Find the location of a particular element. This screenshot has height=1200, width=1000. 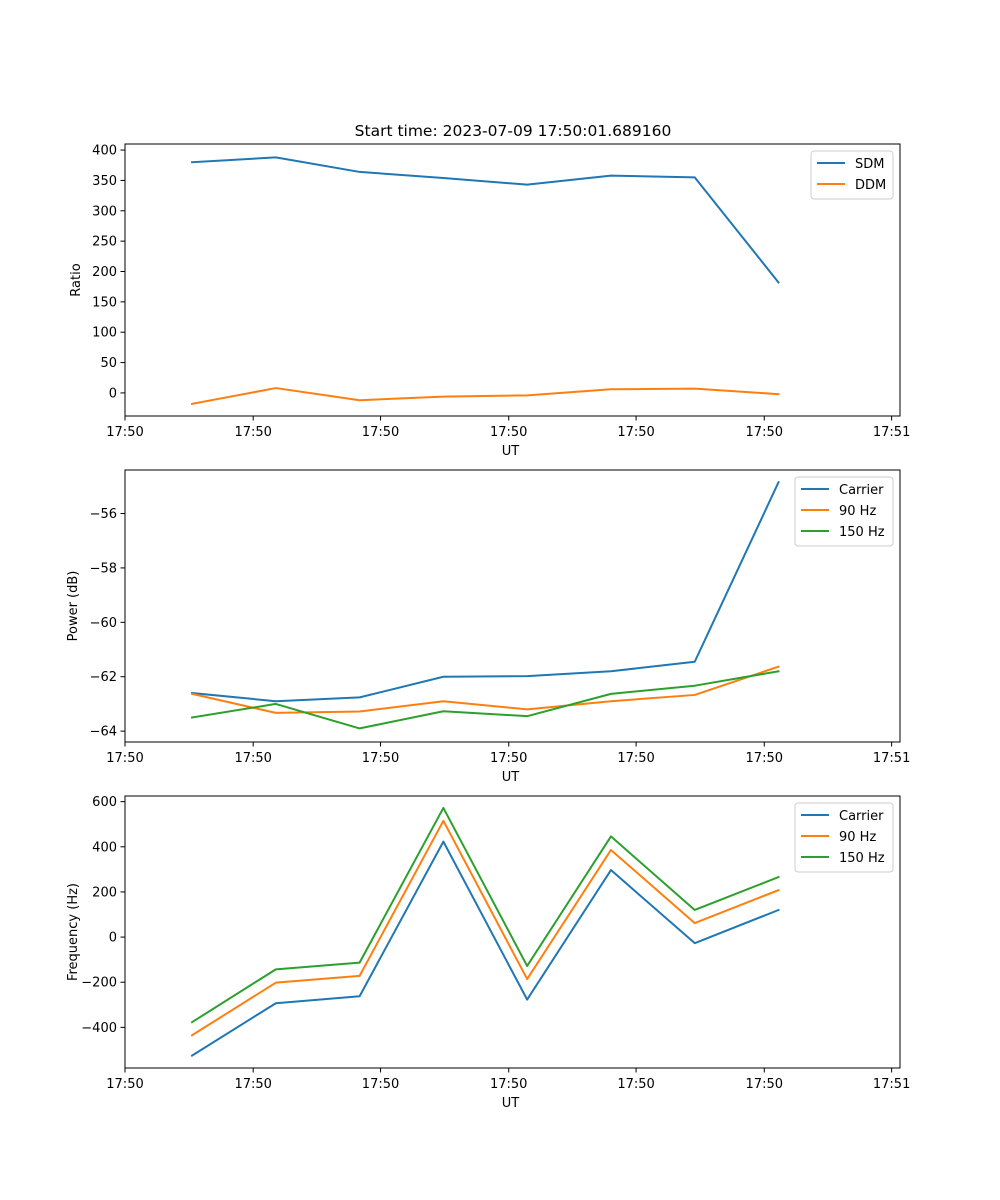

y-axis-label: Power (dB) is located at coordinates (73, 606).